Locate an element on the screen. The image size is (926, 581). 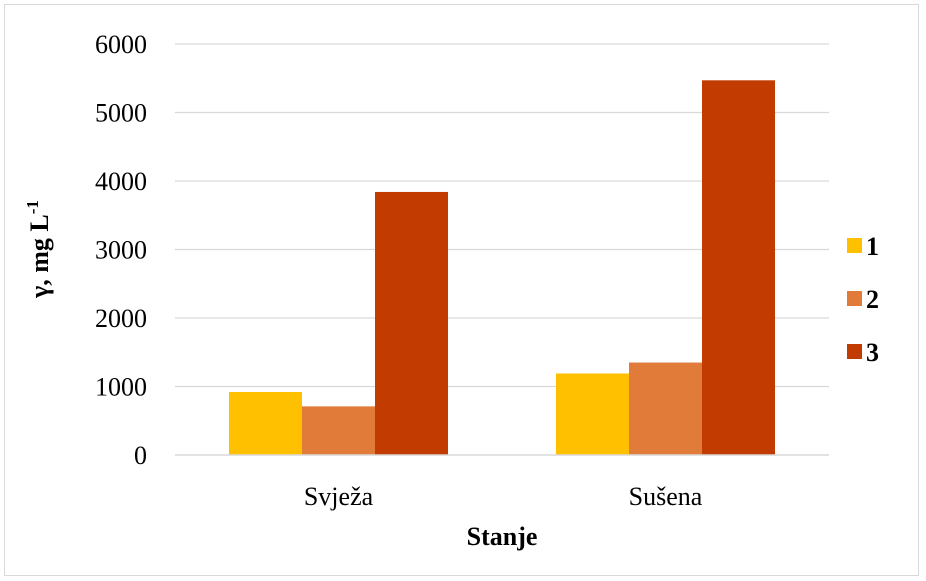
legend: 1 2 3 is located at coordinates (863, 299).